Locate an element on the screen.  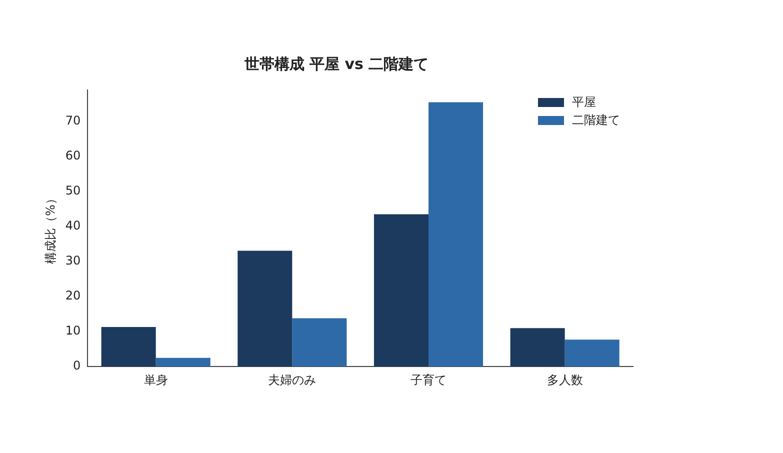
x-tick-label: 単身 is located at coordinates (156, 379).